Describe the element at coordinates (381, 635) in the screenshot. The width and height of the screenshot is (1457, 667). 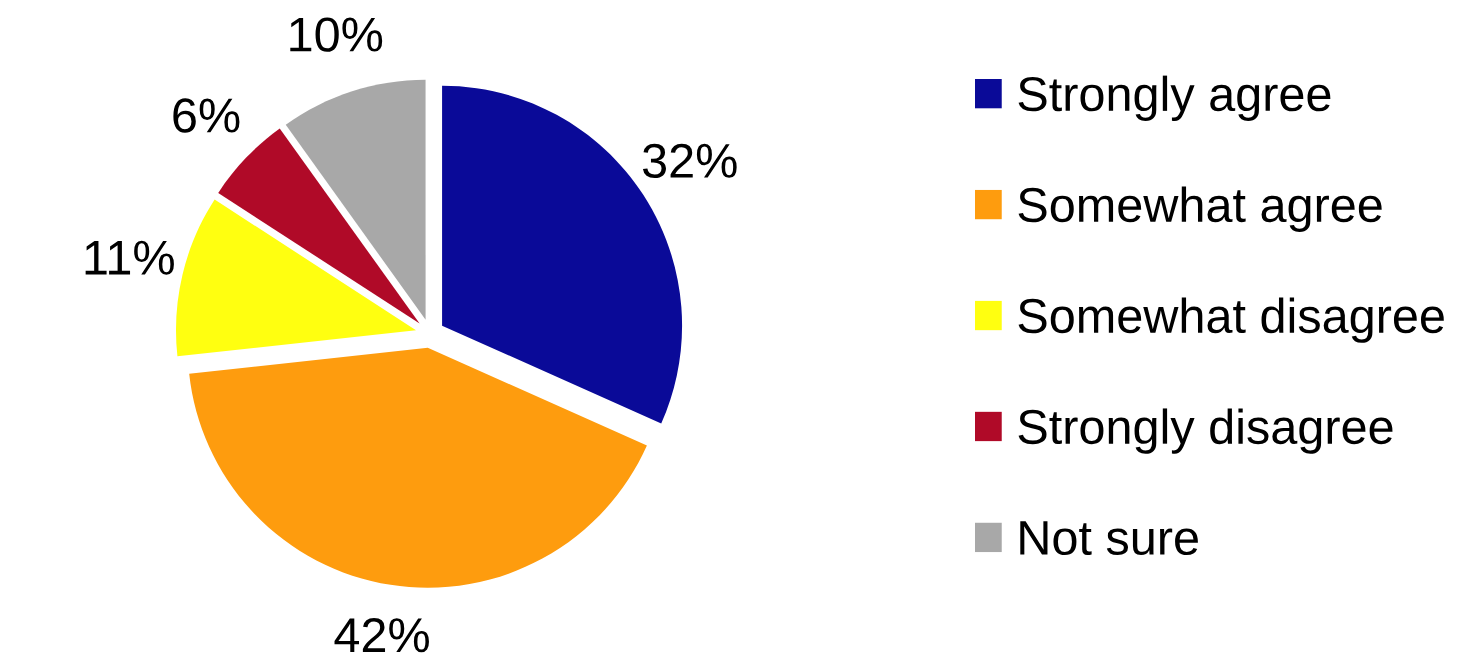
I see `data-label: 42%` at that location.